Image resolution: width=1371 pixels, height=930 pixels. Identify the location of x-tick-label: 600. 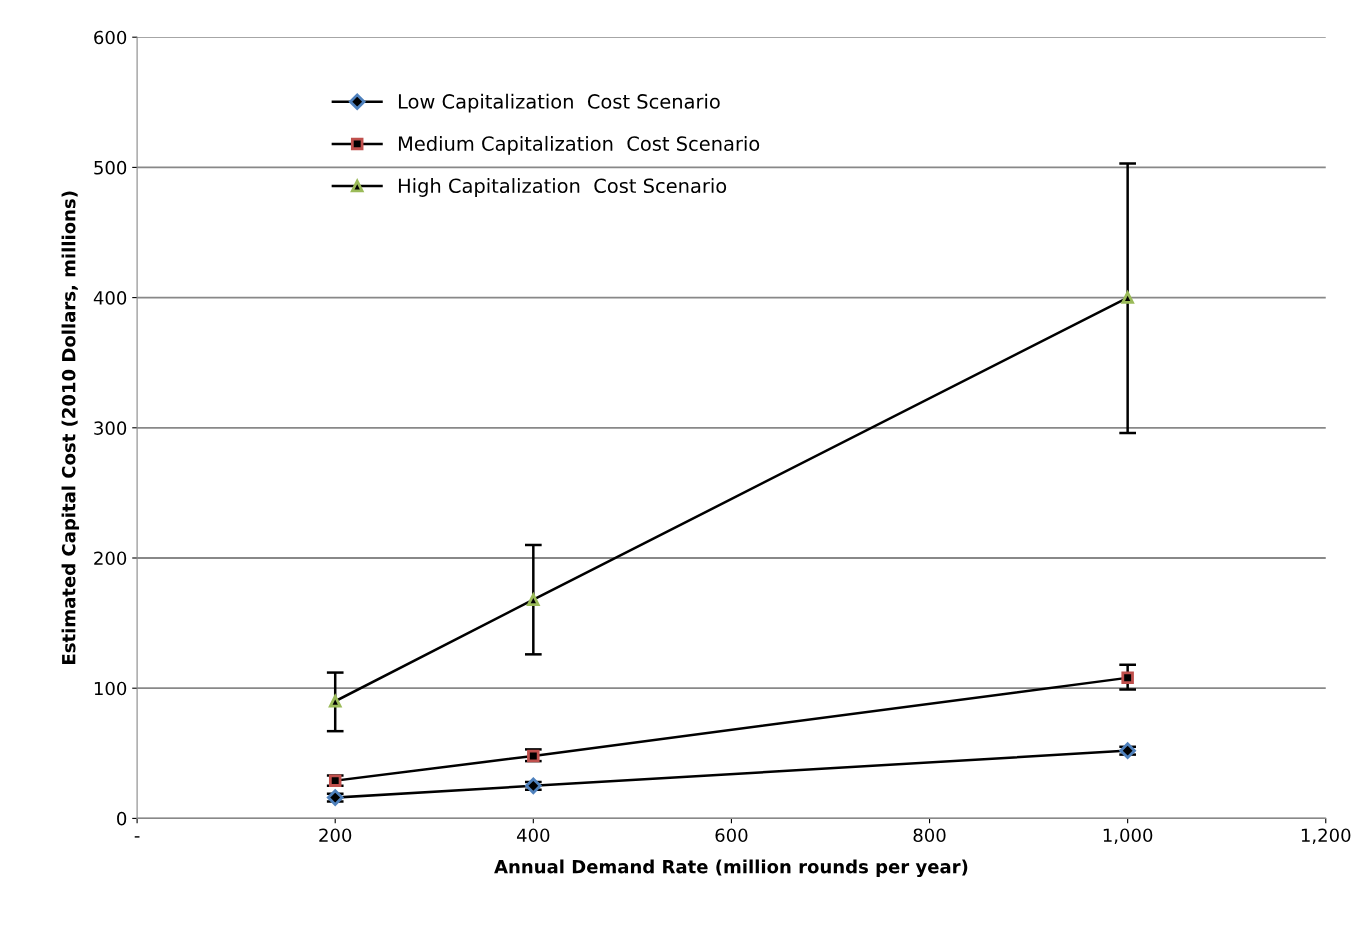
(731, 835).